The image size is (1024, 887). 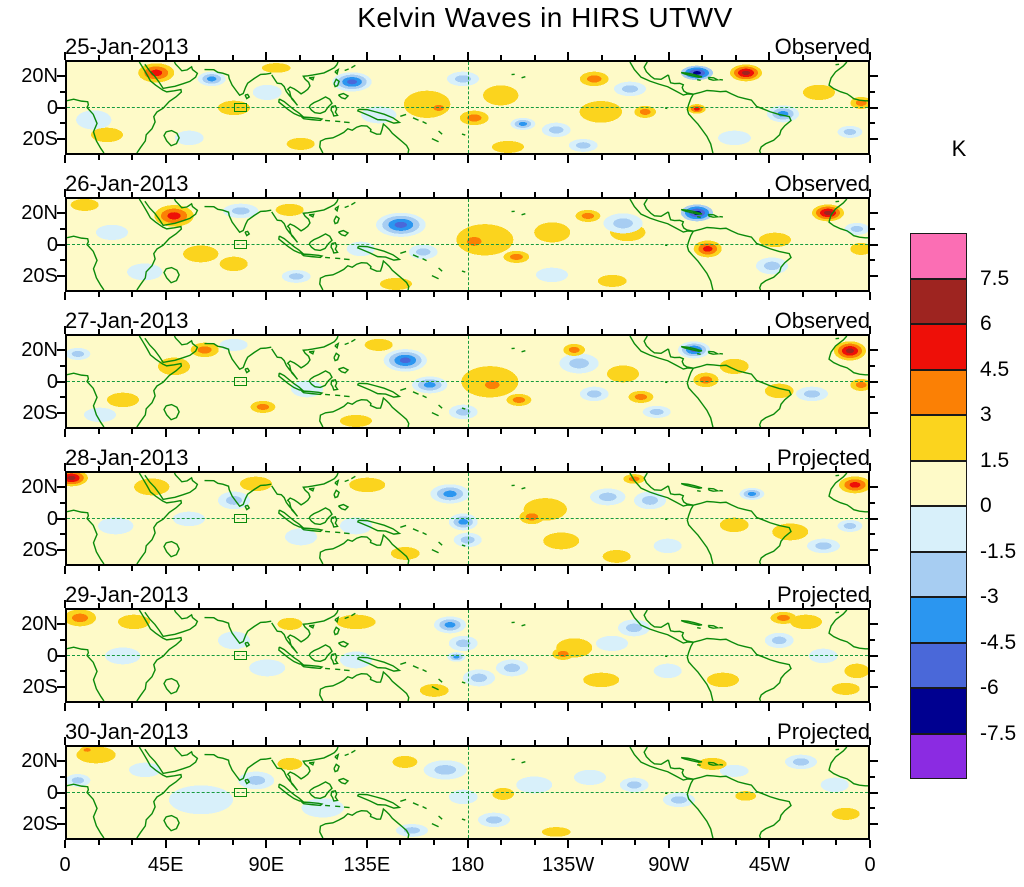 I want to click on panel-date-label: 30-Jan-2013, so click(x=127, y=731).